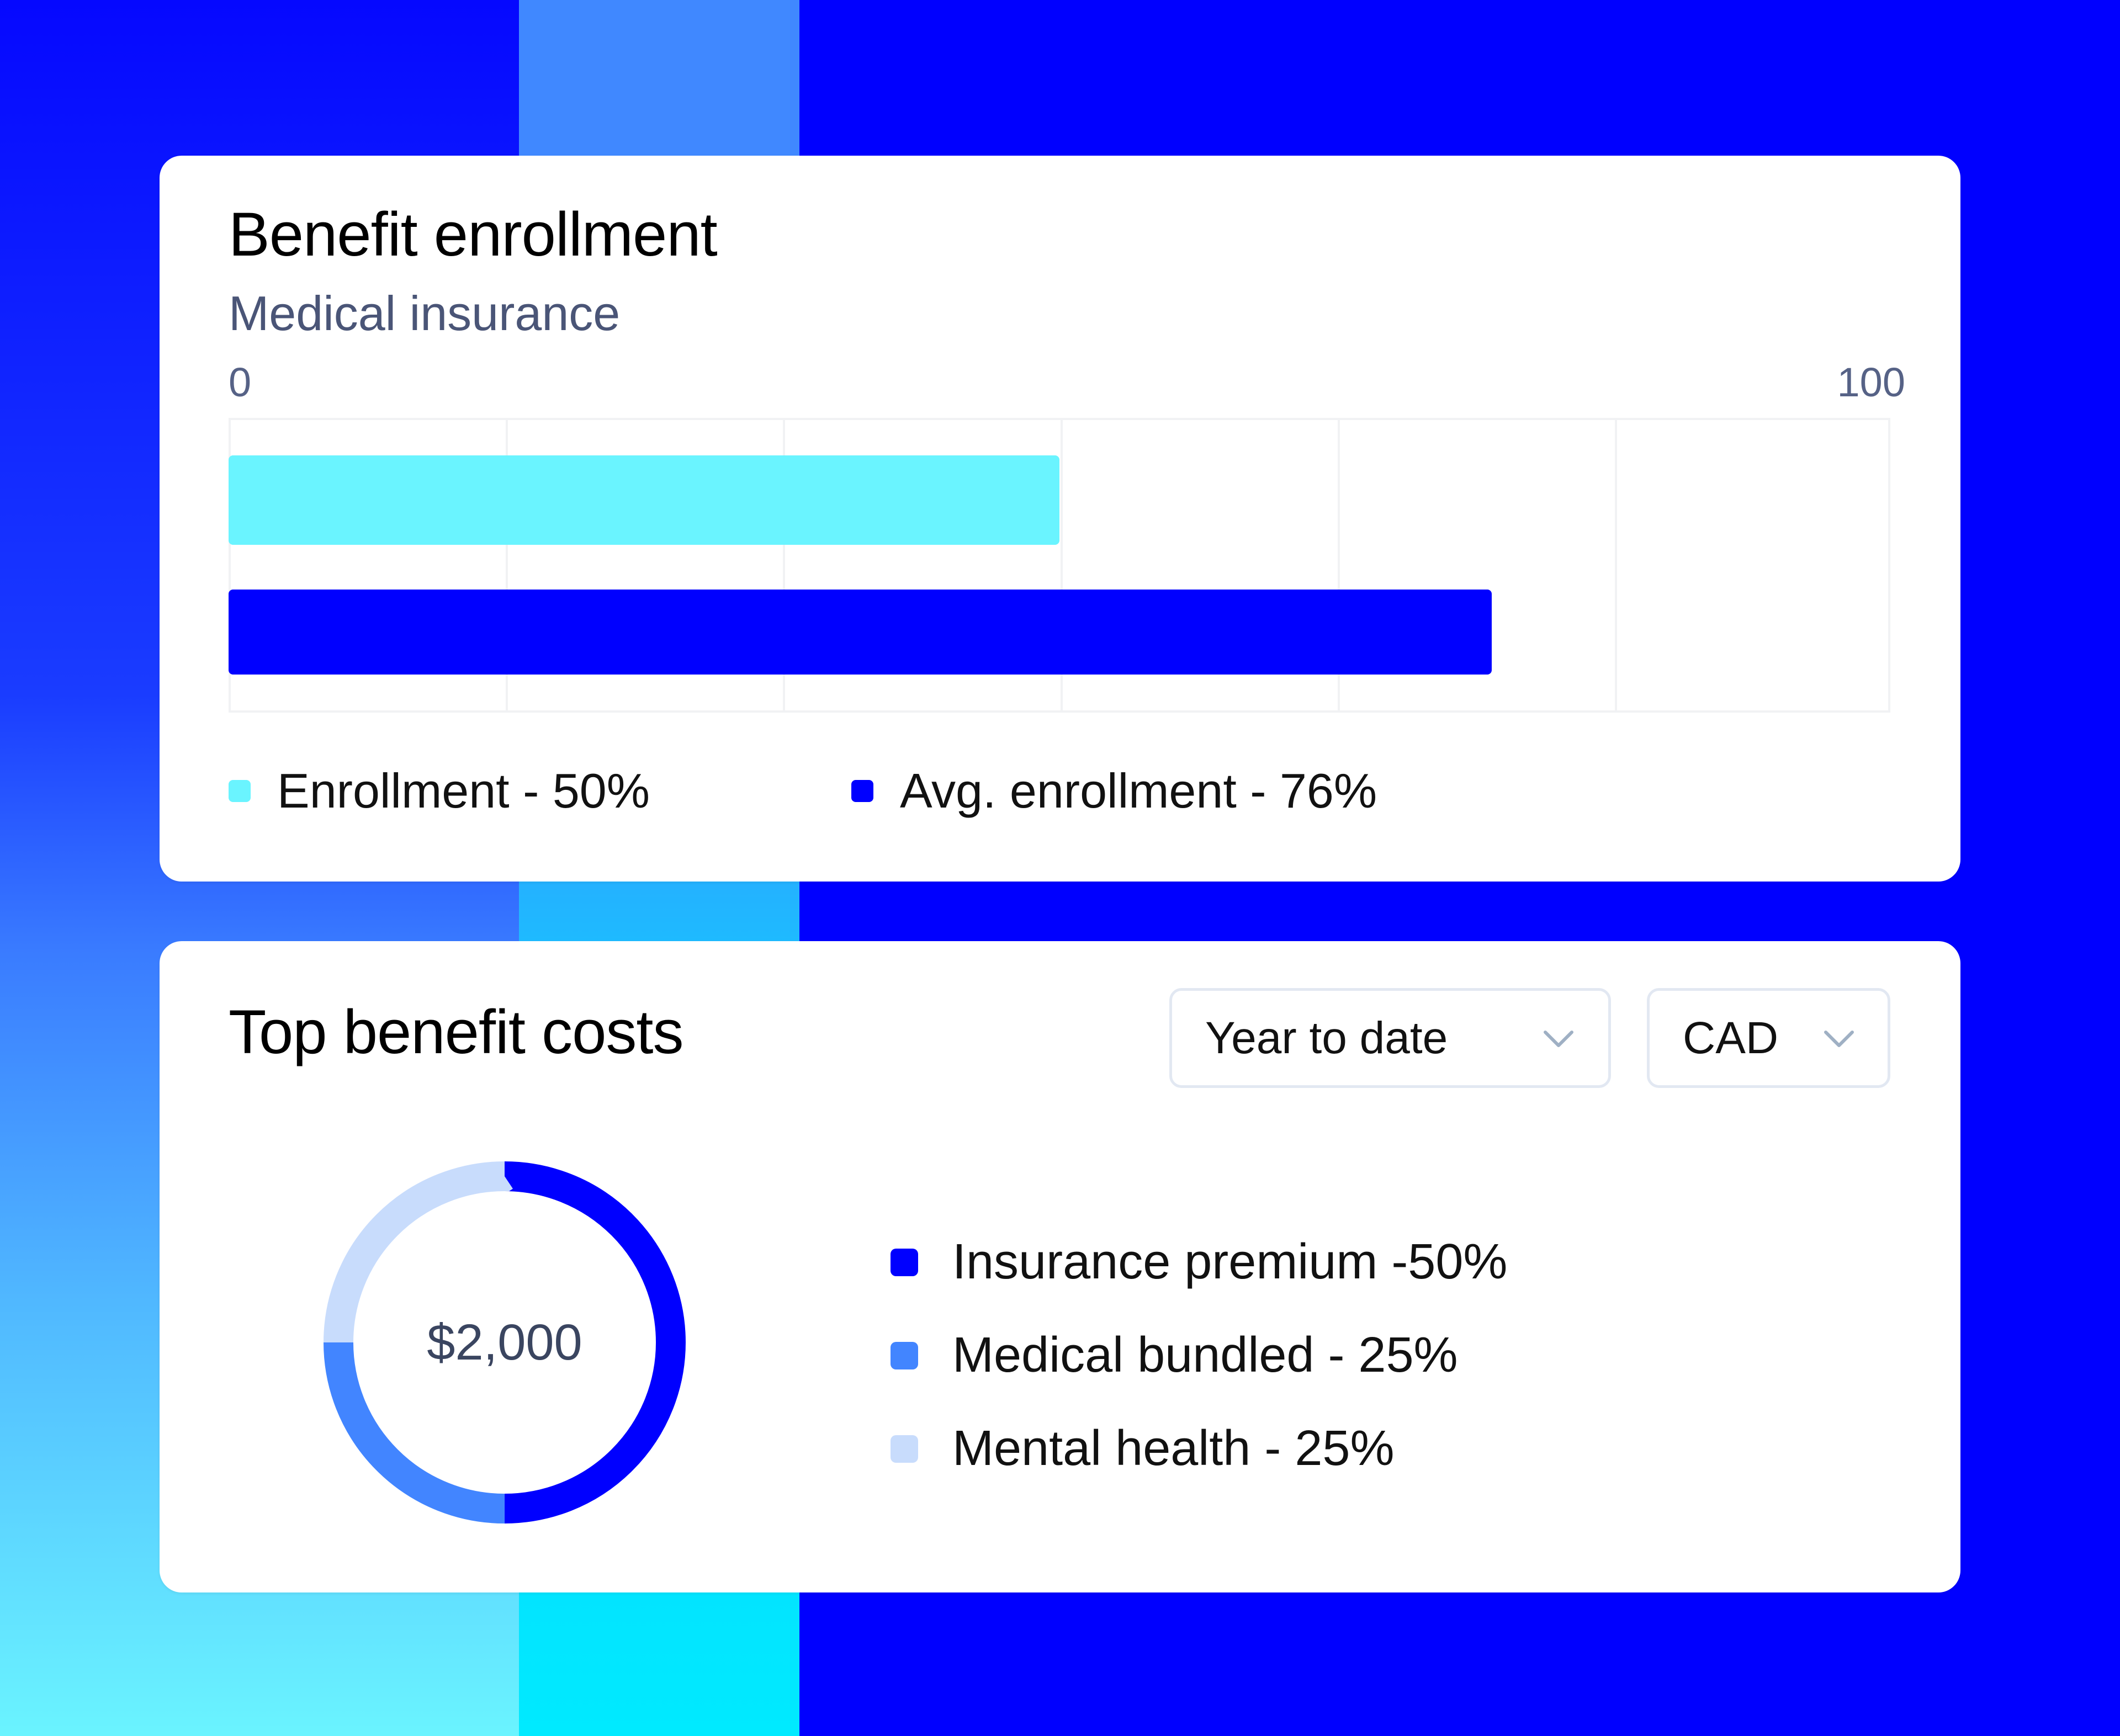 The image size is (2120, 1736). I want to click on cost-donut-chart, so click(505, 1342).